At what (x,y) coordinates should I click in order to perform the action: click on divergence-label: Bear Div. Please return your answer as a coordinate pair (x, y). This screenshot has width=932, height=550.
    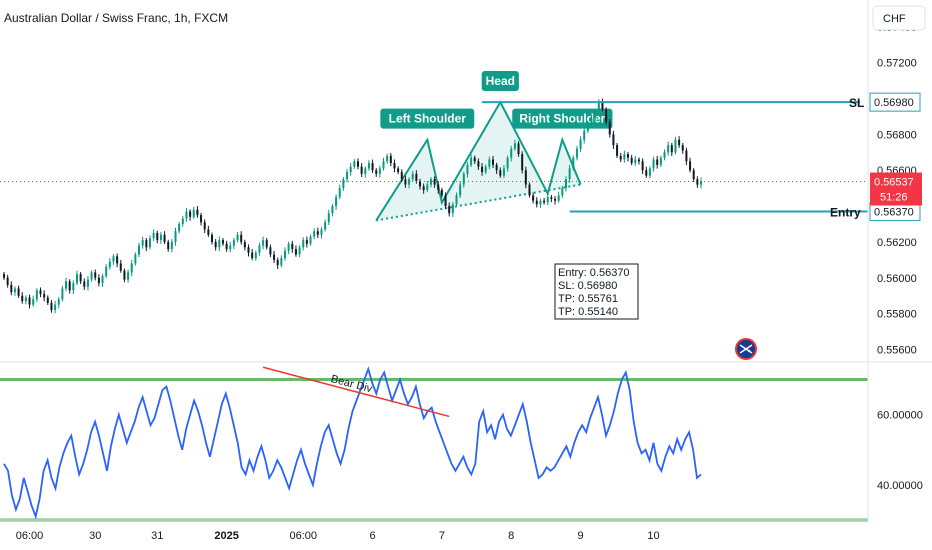
    Looking at the image, I should click on (352, 384).